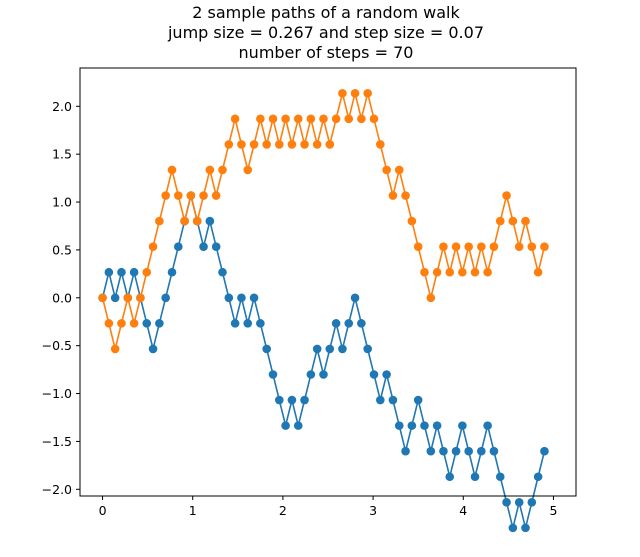 This screenshot has height=557, width=640. What do you see at coordinates (62, 154) in the screenshot?
I see `y-tick-label: 1.5` at bounding box center [62, 154].